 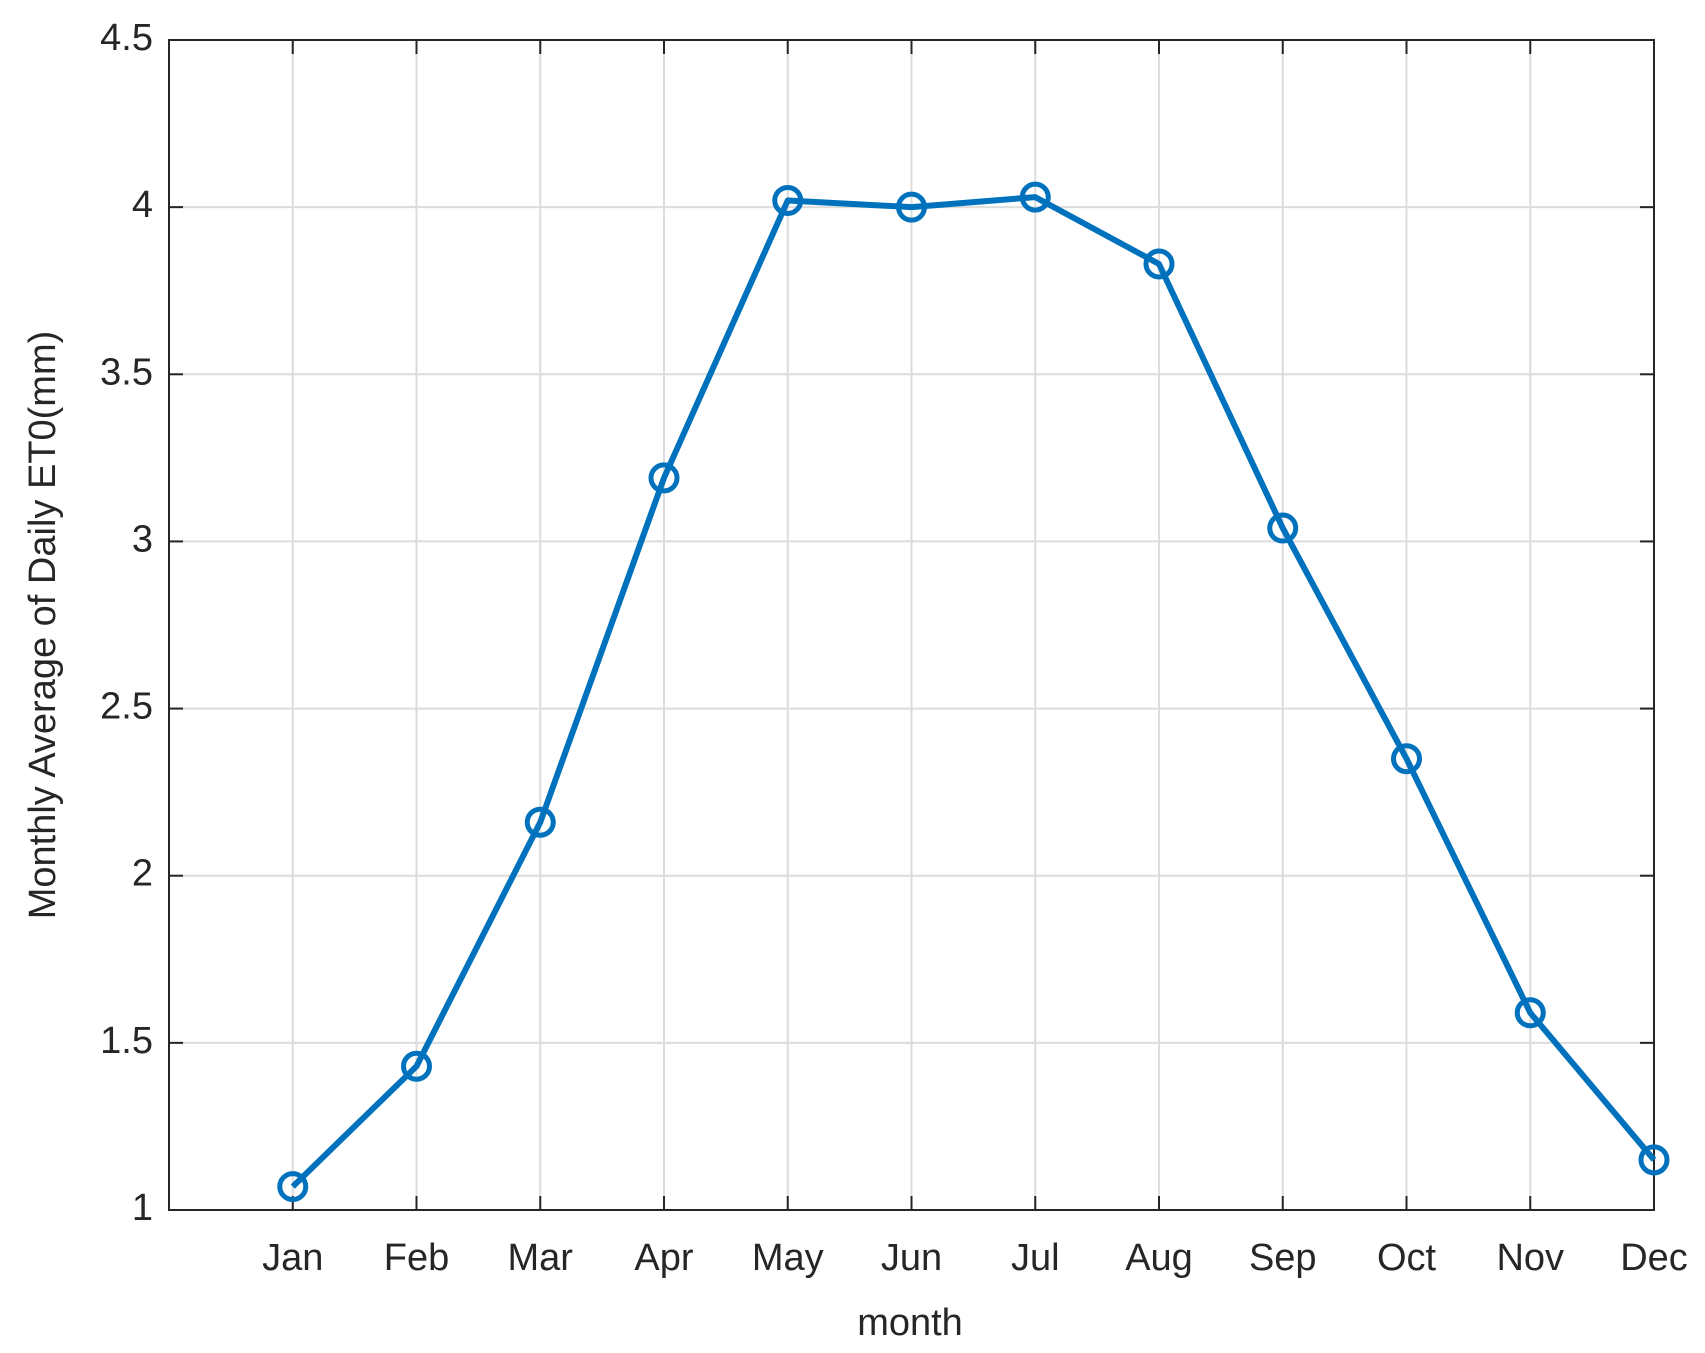 What do you see at coordinates (1035, 1258) in the screenshot?
I see `x-tick-label: Jul` at bounding box center [1035, 1258].